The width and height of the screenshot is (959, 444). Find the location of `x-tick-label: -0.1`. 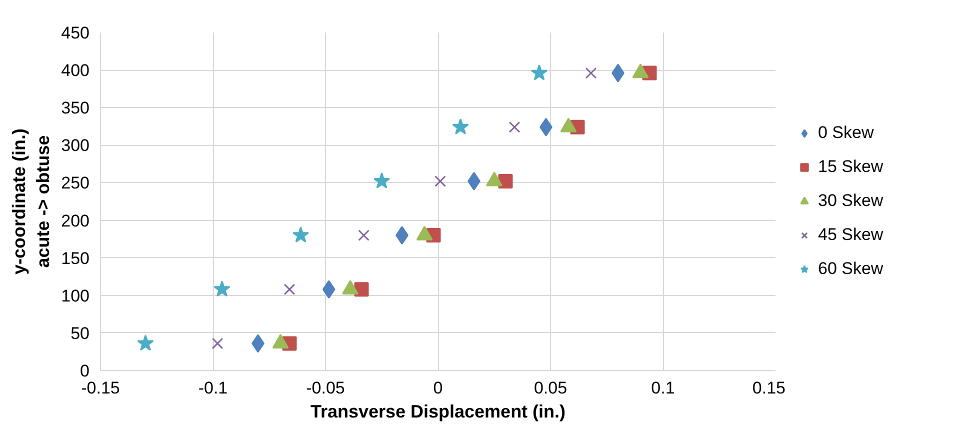

x-tick-label: -0.1 is located at coordinates (213, 388).